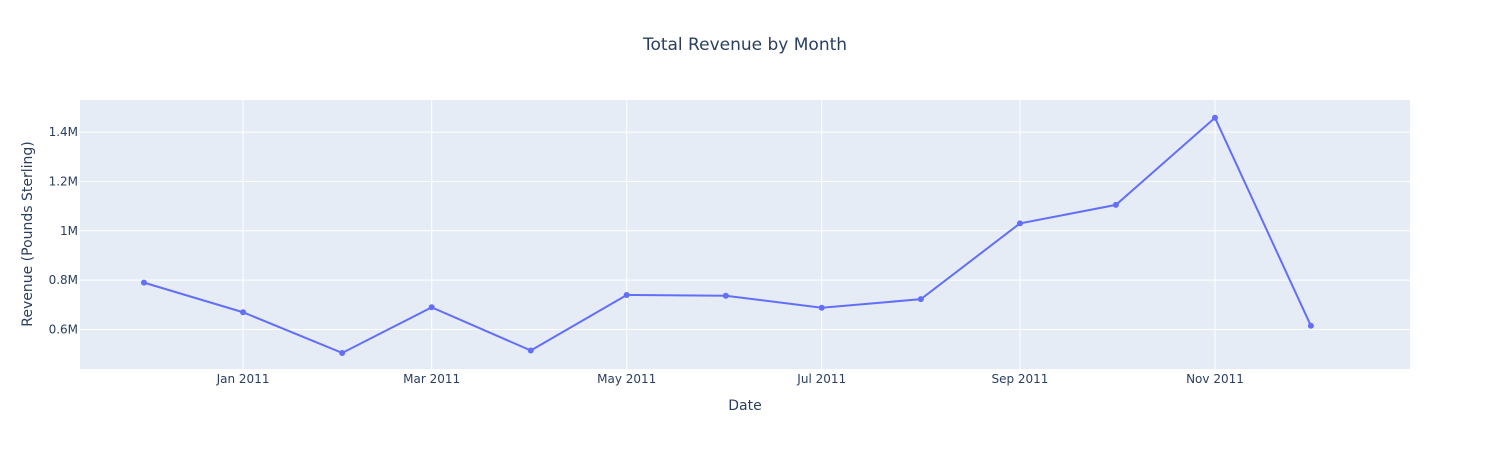 This screenshot has width=1491, height=450. Describe the element at coordinates (431, 379) in the screenshot. I see `x-tick-label: Mar 2011` at that location.